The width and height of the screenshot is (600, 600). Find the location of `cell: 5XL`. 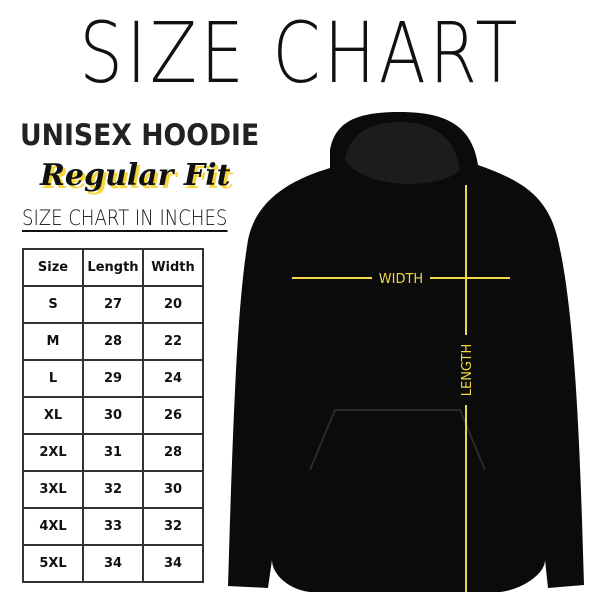

cell: 5XL is located at coordinates (53, 563).